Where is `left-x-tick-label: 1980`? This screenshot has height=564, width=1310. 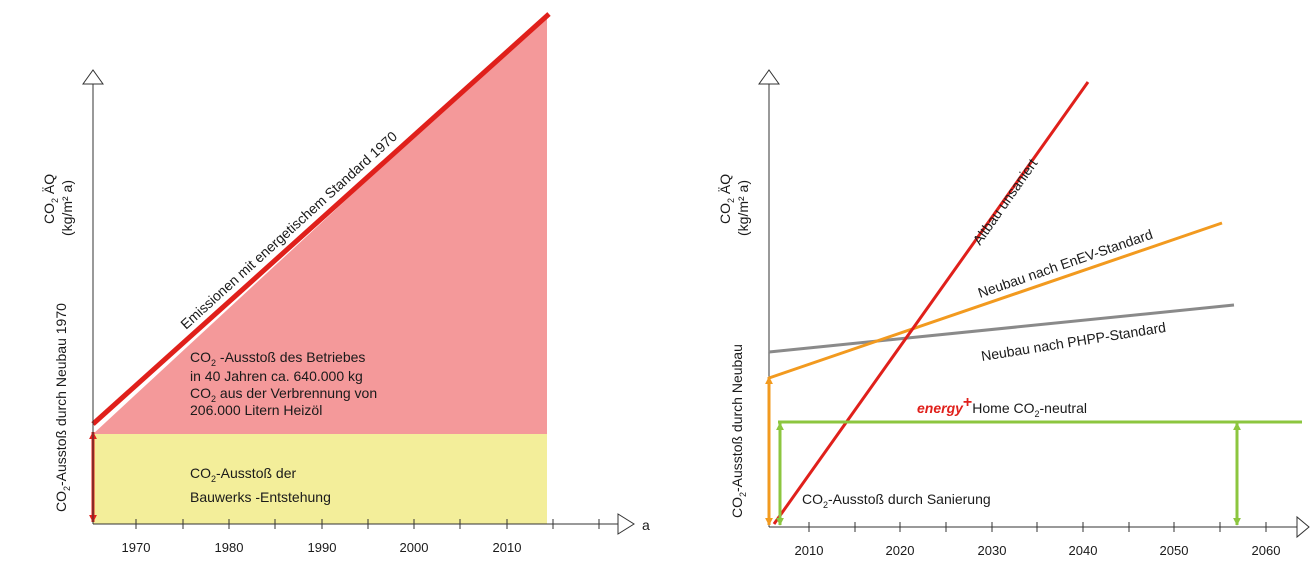
left-x-tick-label: 1980 is located at coordinates (229, 547).